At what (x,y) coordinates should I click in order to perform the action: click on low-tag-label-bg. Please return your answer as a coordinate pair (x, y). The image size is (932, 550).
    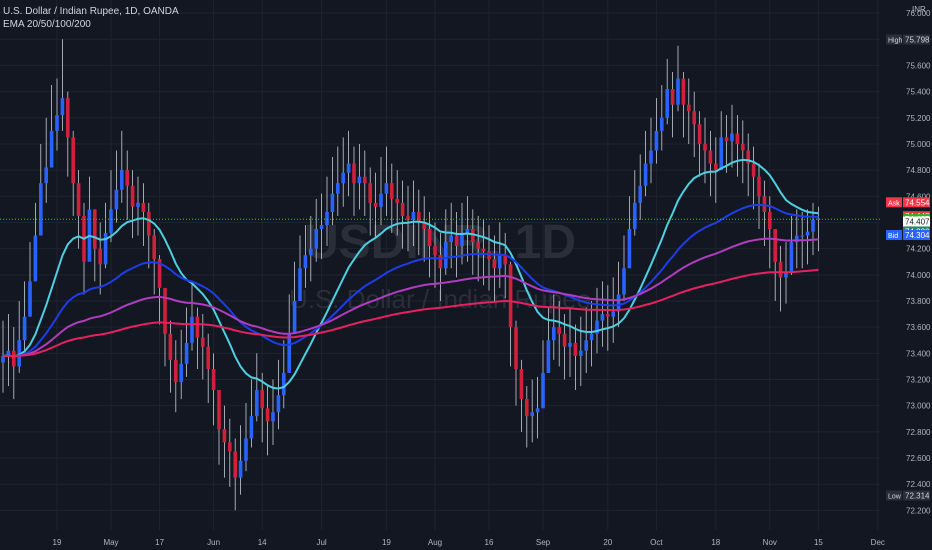
    Looking at the image, I should click on (894, 495).